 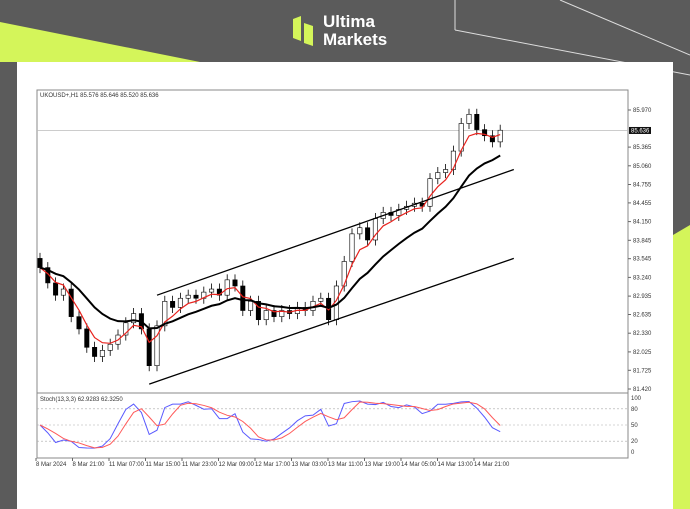 I want to click on x-tick-label: 14 Mar 13:00, so click(x=456, y=465).